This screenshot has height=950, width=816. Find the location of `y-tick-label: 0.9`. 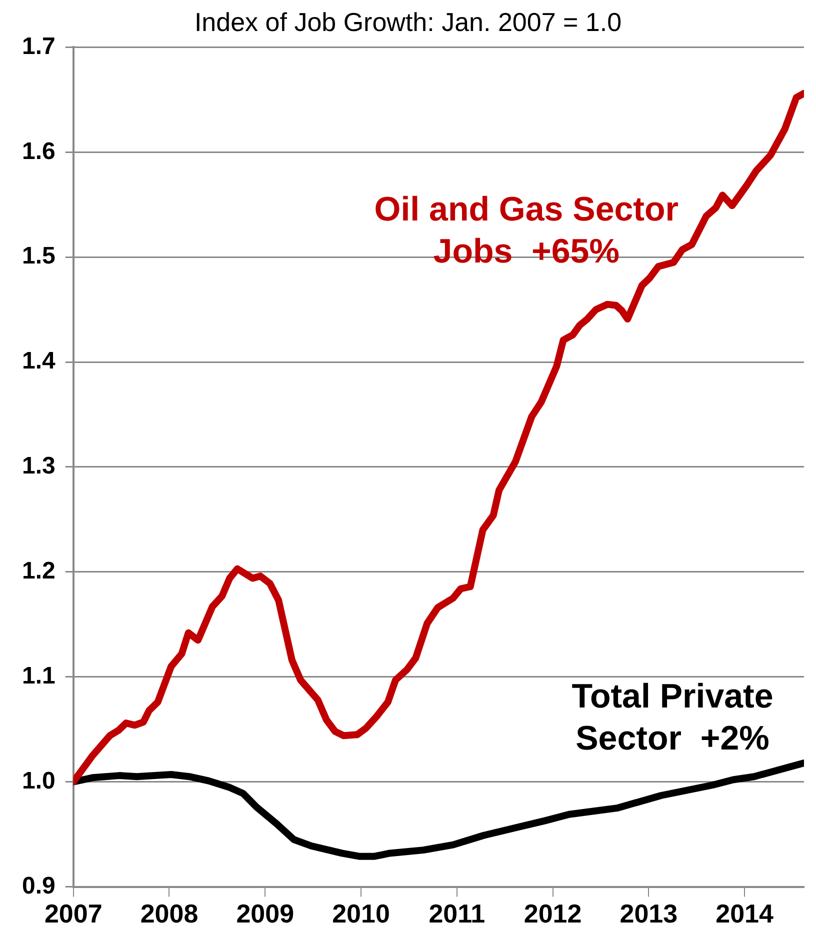

y-tick-label: 0.9 is located at coordinates (39, 886).